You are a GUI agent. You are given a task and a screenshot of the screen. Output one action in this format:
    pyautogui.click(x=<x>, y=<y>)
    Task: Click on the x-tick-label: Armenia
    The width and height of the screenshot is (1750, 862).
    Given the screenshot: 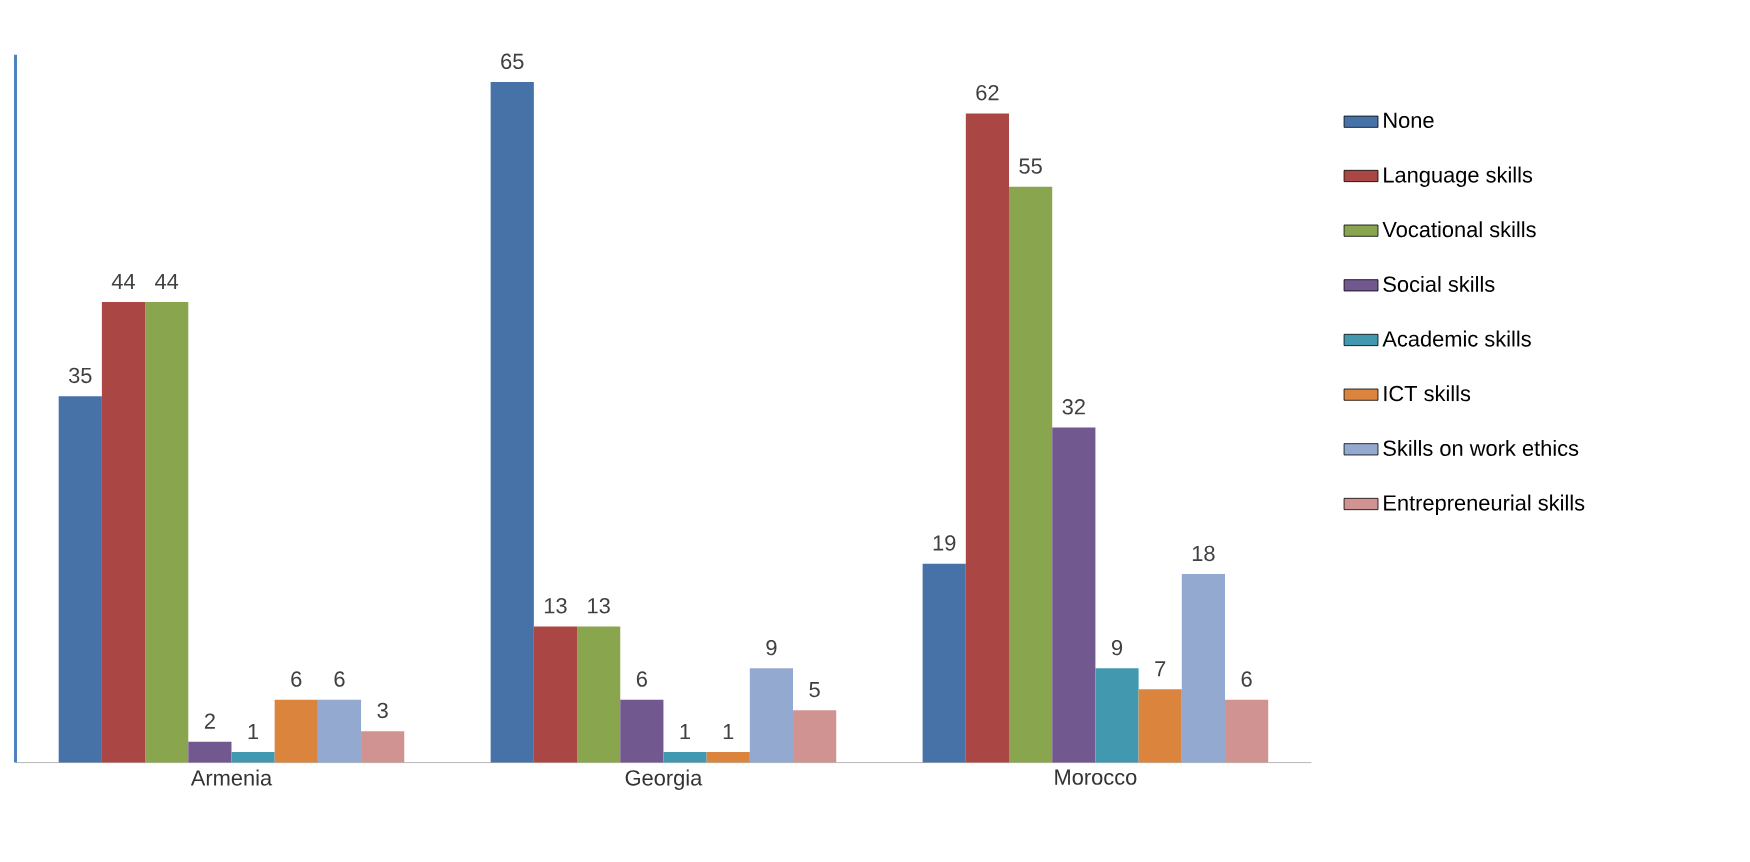 What is the action you would take?
    pyautogui.click(x=231, y=777)
    